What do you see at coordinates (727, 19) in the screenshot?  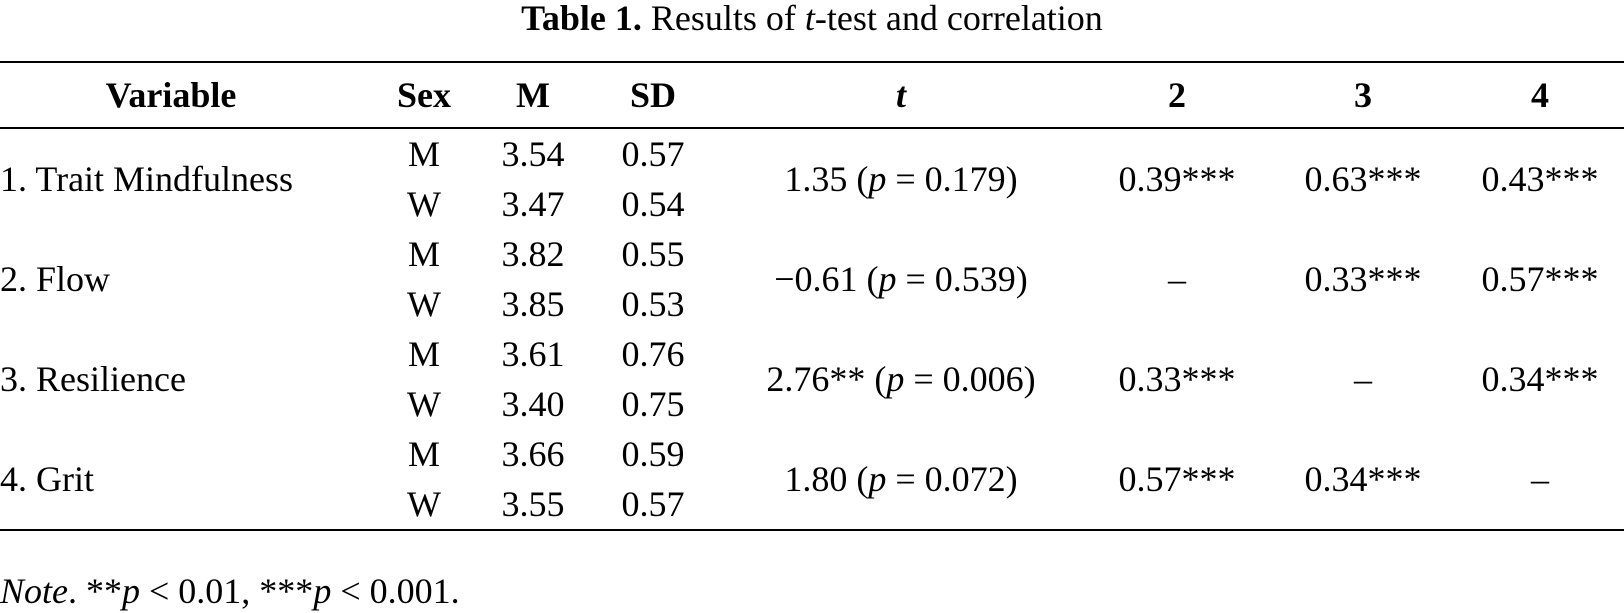 I see `table-caption-text-before: Results of` at bounding box center [727, 19].